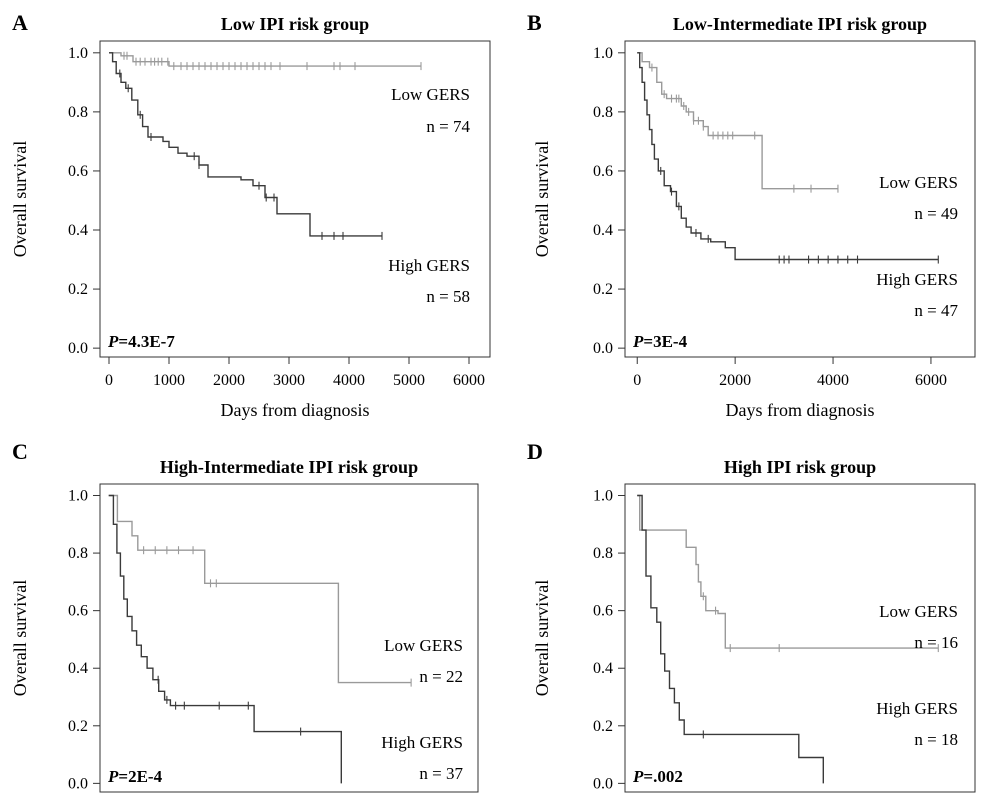 This screenshot has width=1002, height=802. I want to click on low-gers-n: n = 16, so click(936, 642).